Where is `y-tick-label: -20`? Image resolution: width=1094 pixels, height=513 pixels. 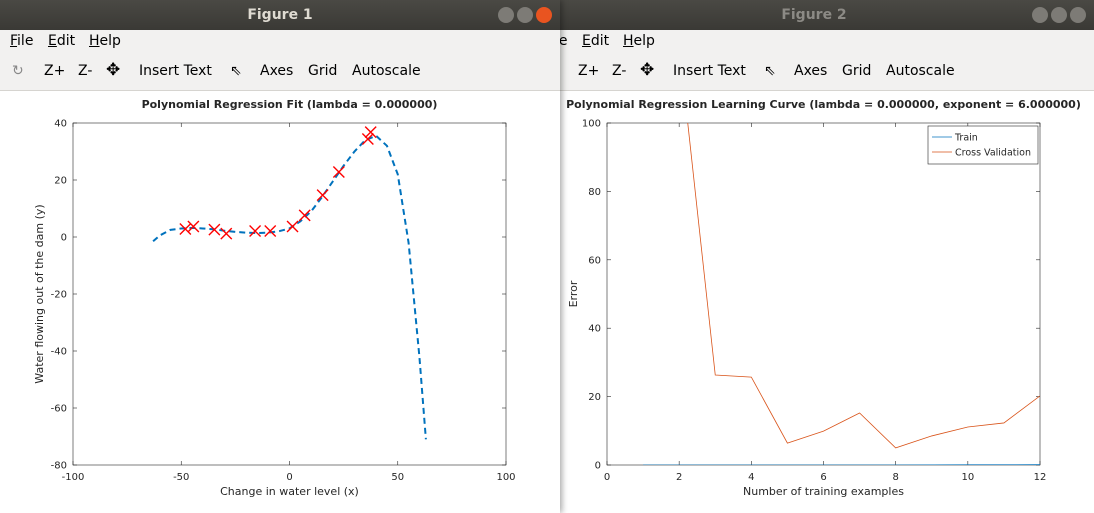
y-tick-label: -20 is located at coordinates (59, 295).